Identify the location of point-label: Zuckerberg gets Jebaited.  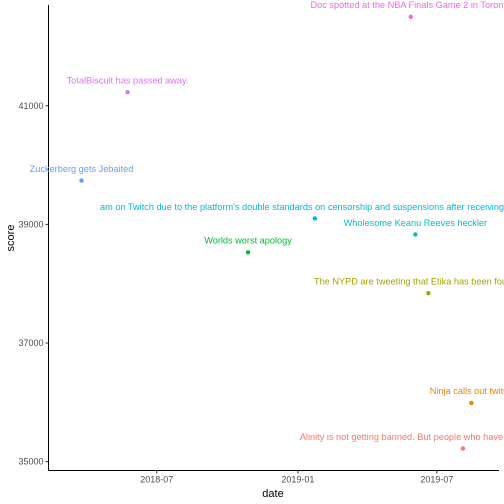
(82, 169).